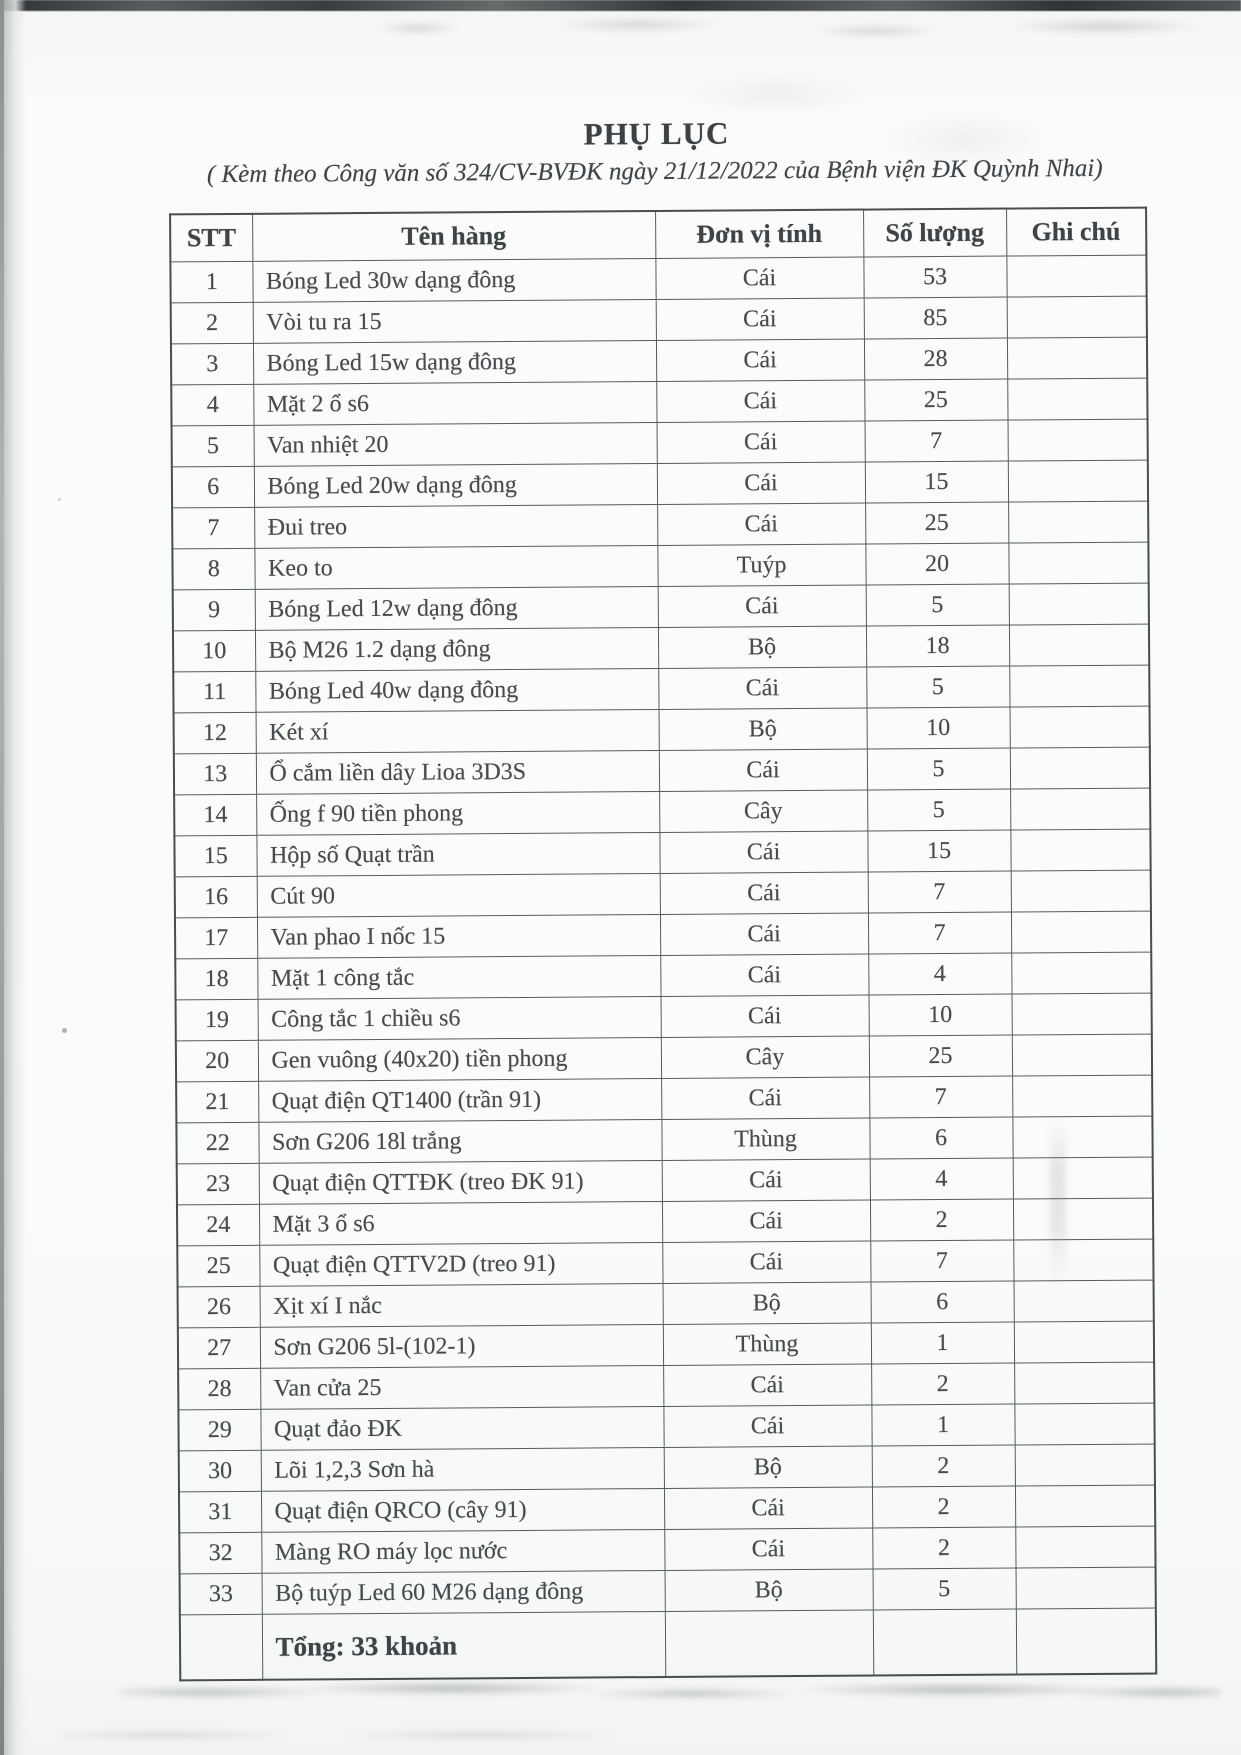 This screenshot has height=1755, width=1241. I want to click on cell-stt: 17, so click(216, 938).